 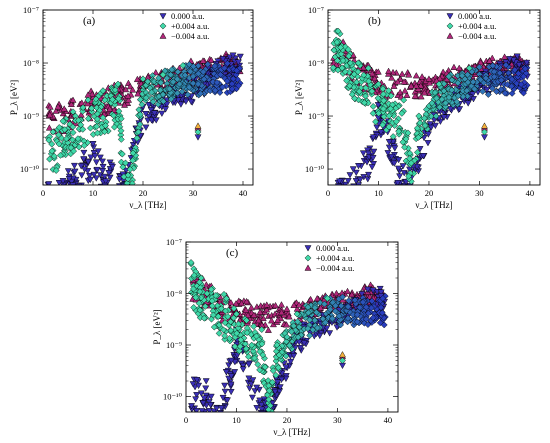 I want to click on legend: 0.000 a.u.+0.004 a.u.−0.004 a.u., so click(x=471, y=26).